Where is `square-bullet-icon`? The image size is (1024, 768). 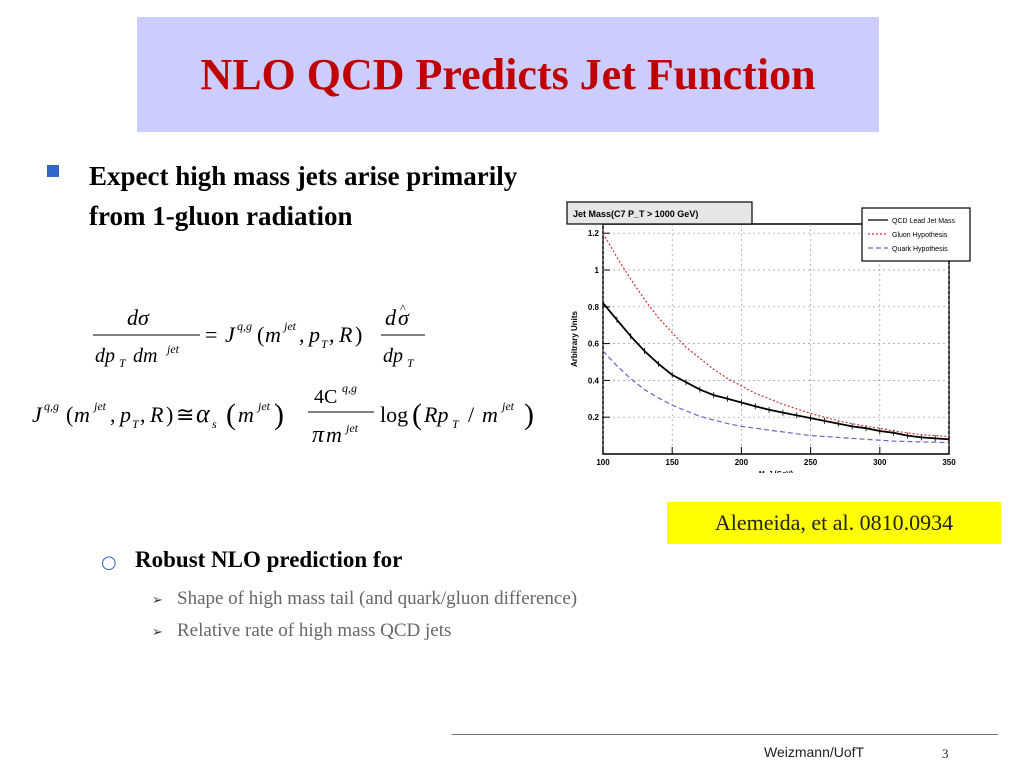 square-bullet-icon is located at coordinates (53, 171).